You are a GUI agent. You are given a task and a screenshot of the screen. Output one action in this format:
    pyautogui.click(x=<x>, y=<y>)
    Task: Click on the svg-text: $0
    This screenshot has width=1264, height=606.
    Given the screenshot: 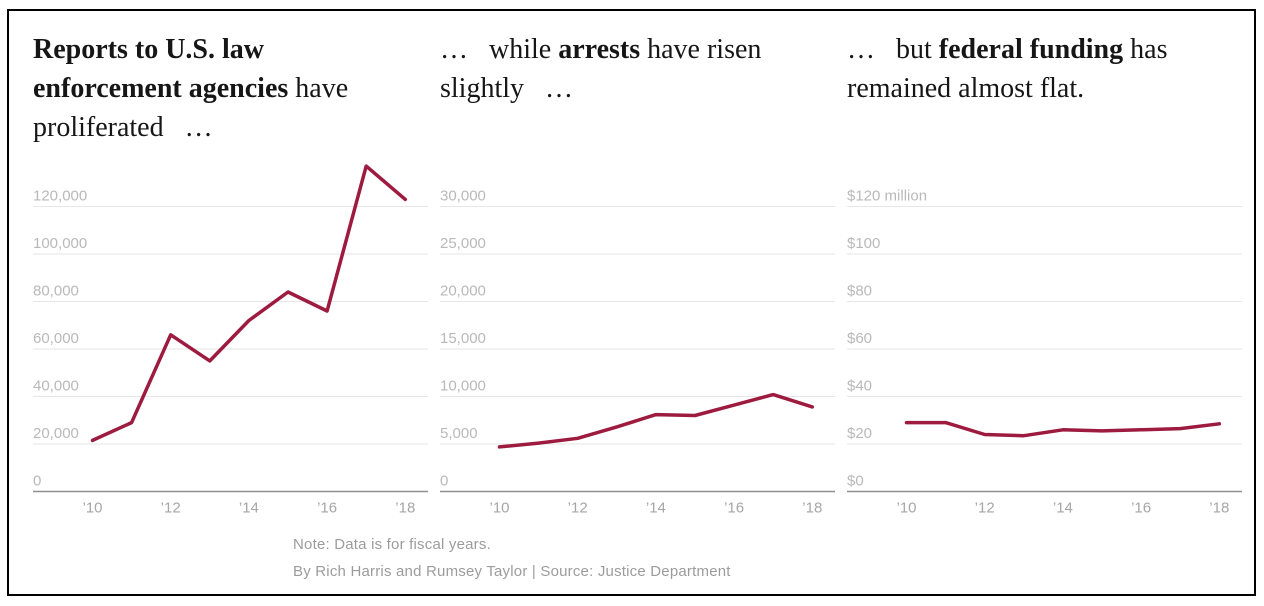 What is the action you would take?
    pyautogui.click(x=855, y=481)
    